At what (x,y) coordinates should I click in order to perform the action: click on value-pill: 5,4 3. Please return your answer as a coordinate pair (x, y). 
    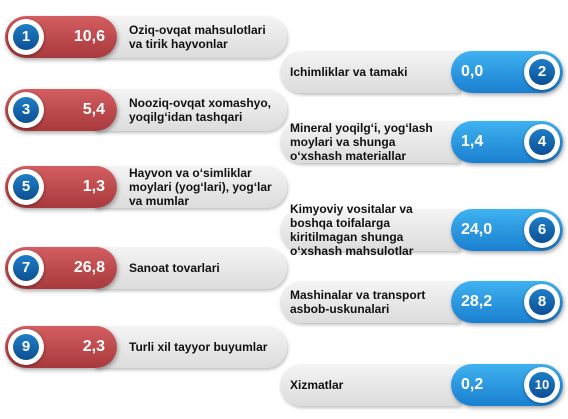
    Looking at the image, I should click on (61, 110).